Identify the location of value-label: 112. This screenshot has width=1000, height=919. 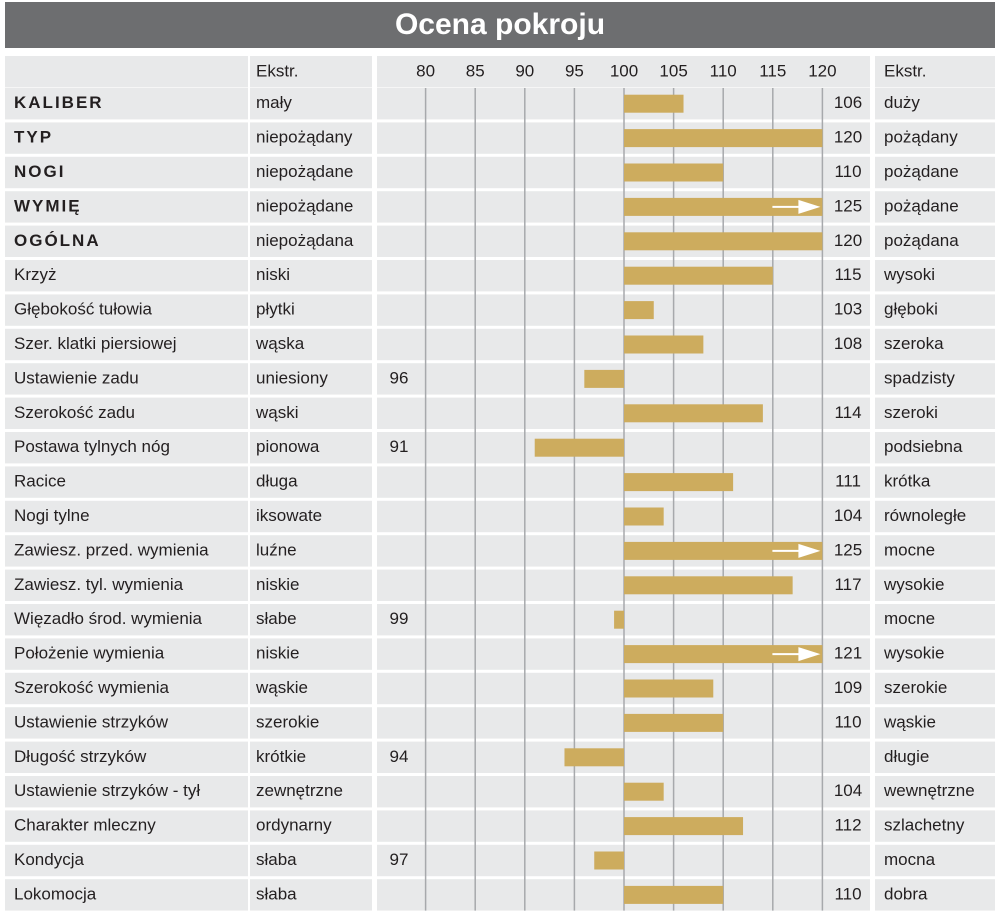
(847, 825).